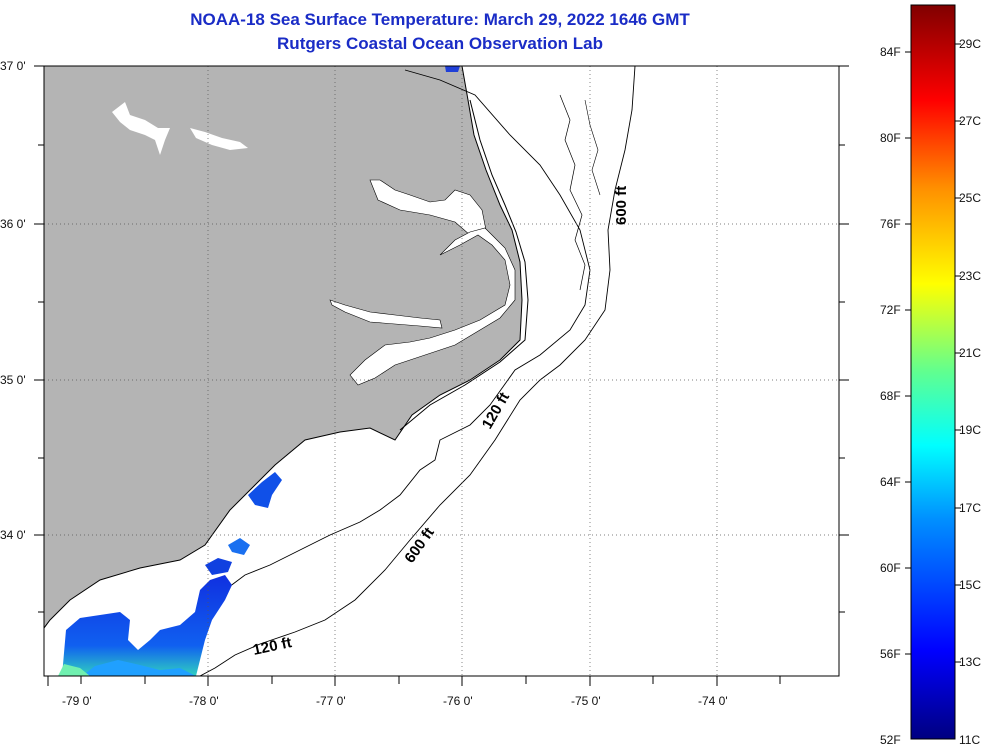 The height and width of the screenshot is (754, 992). What do you see at coordinates (970, 198) in the screenshot?
I see `colorbar-c-25: 25C` at bounding box center [970, 198].